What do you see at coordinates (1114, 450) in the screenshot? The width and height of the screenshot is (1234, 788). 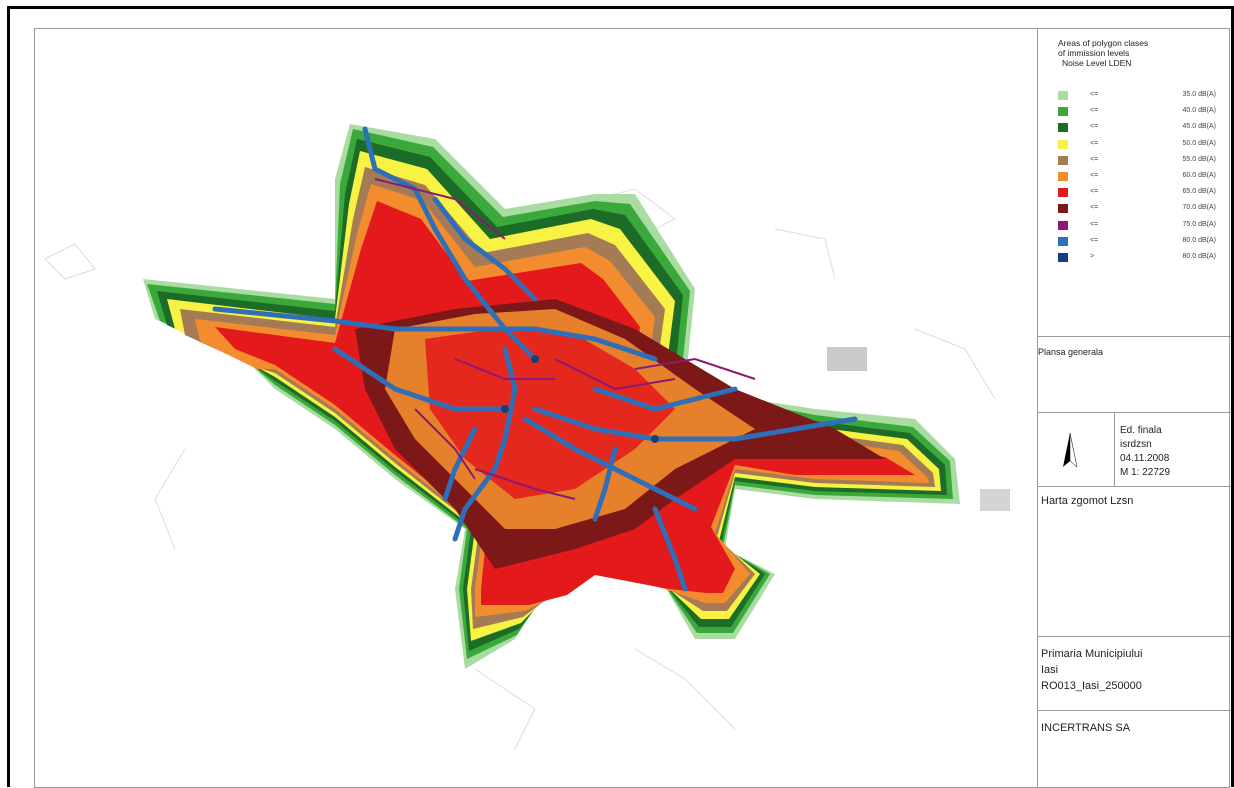 I see `edition-divider` at bounding box center [1114, 450].